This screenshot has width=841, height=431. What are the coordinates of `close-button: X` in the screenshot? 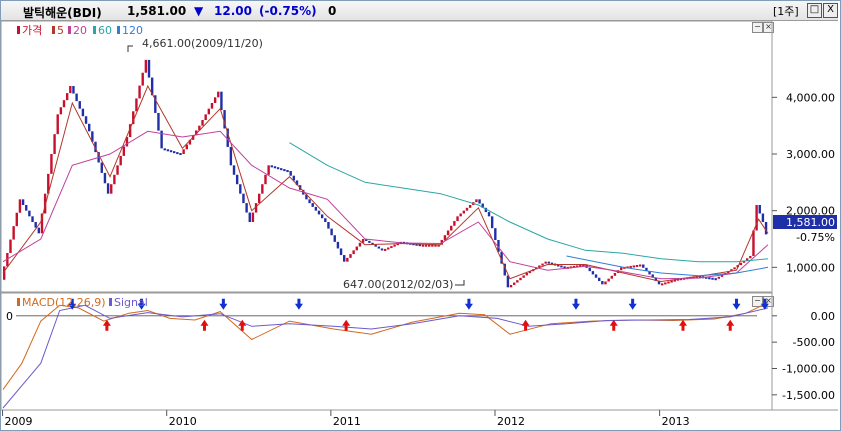 It's located at (830, 10).